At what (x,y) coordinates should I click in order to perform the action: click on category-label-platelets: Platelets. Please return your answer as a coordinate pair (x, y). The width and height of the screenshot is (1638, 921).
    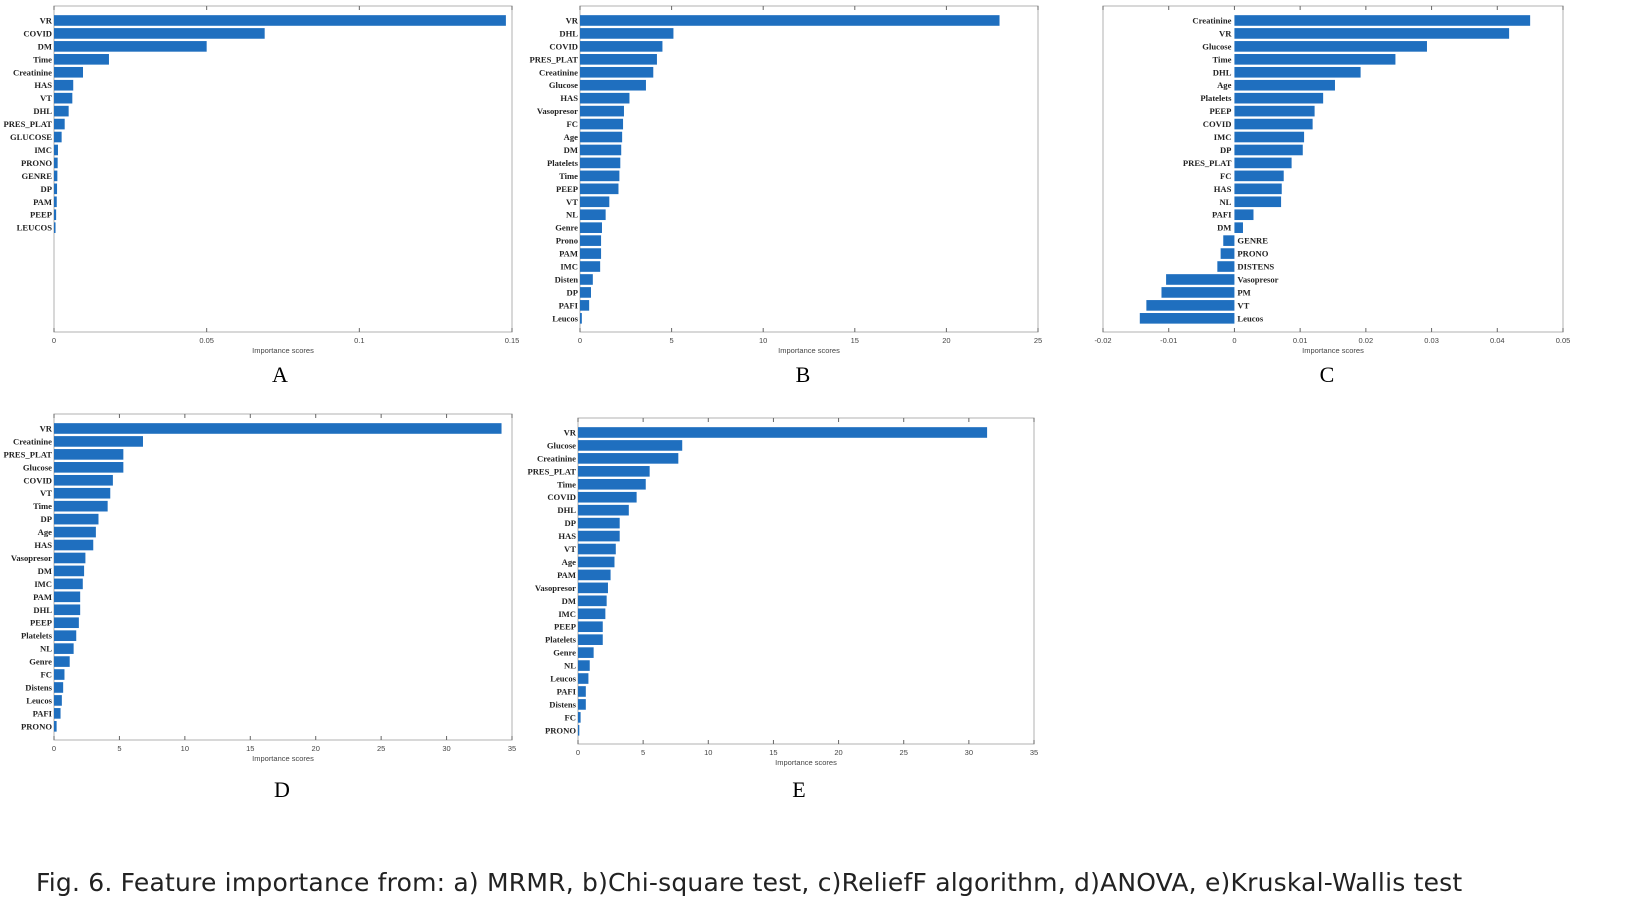
    Looking at the image, I should click on (1216, 98).